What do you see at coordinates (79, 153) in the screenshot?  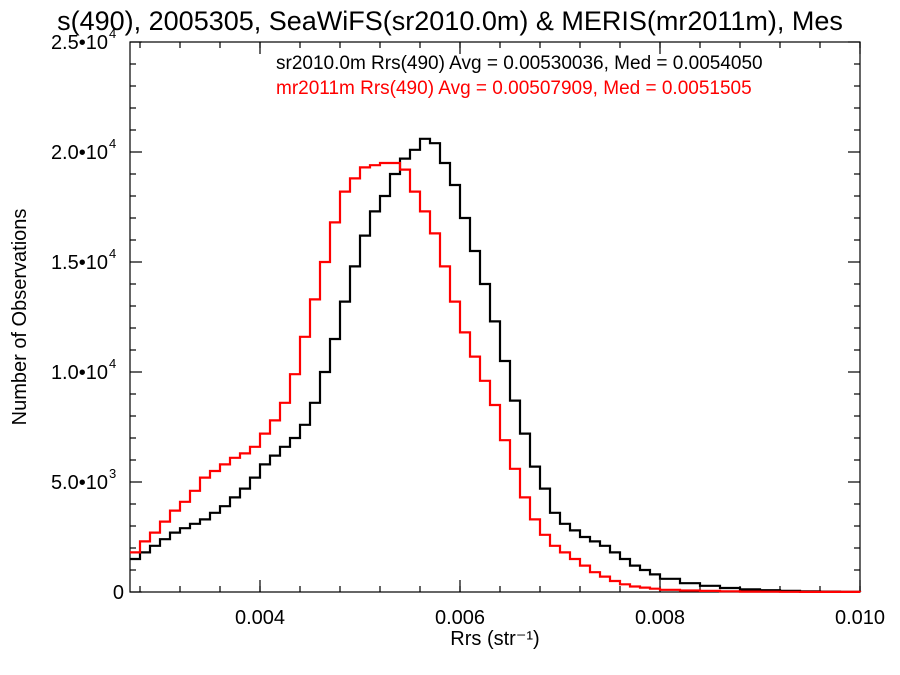 I see `y-tick-label: 2.0•10` at bounding box center [79, 153].